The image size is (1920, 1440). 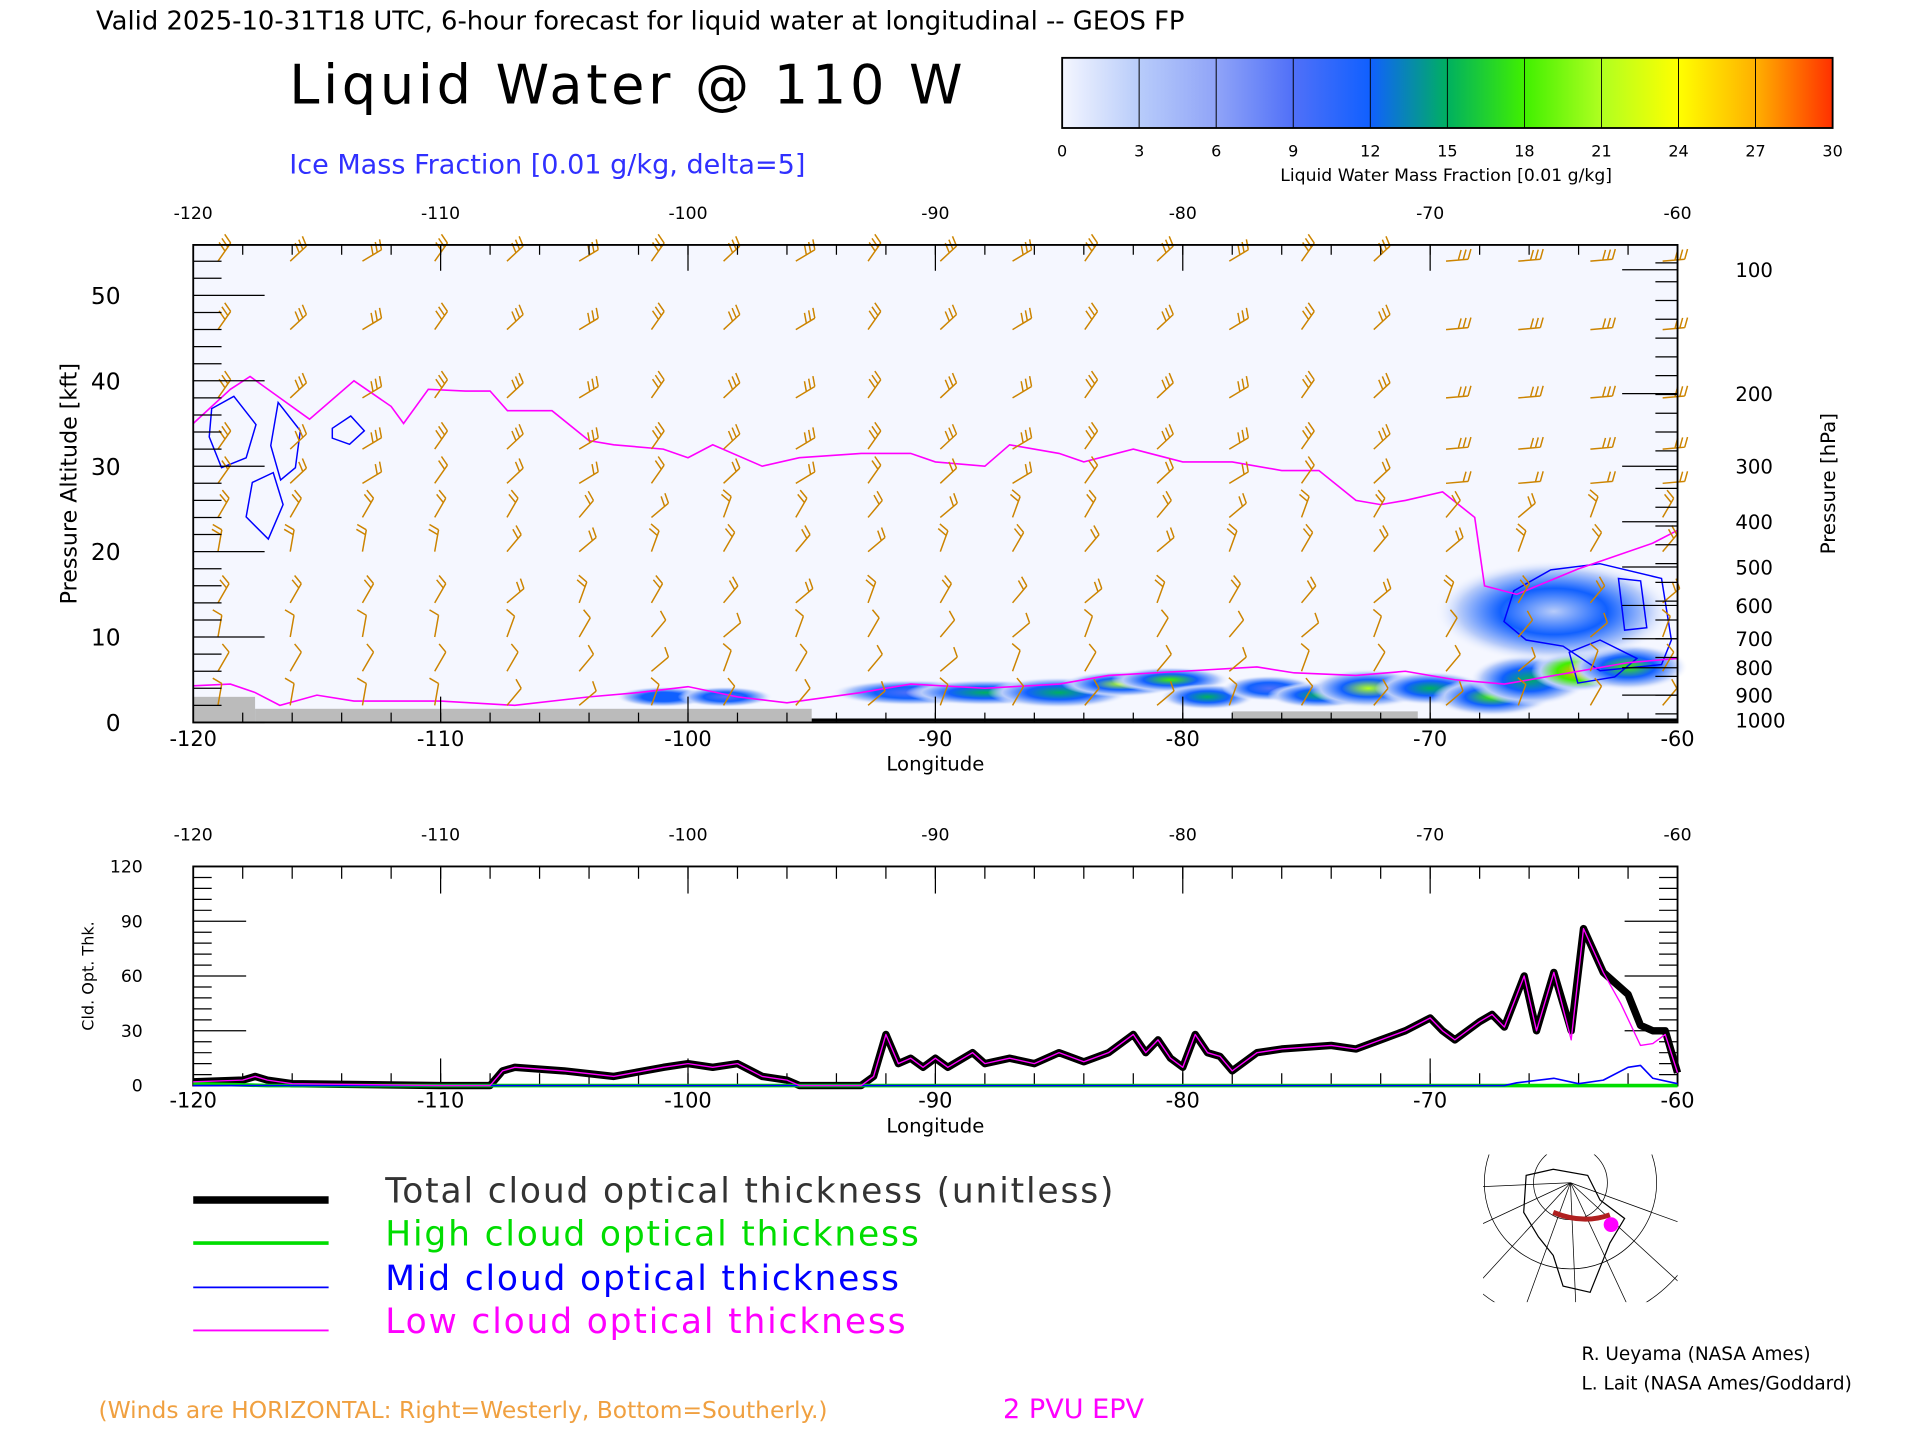 What do you see at coordinates (106, 638) in the screenshot?
I see `y-tick-label: 10` at bounding box center [106, 638].